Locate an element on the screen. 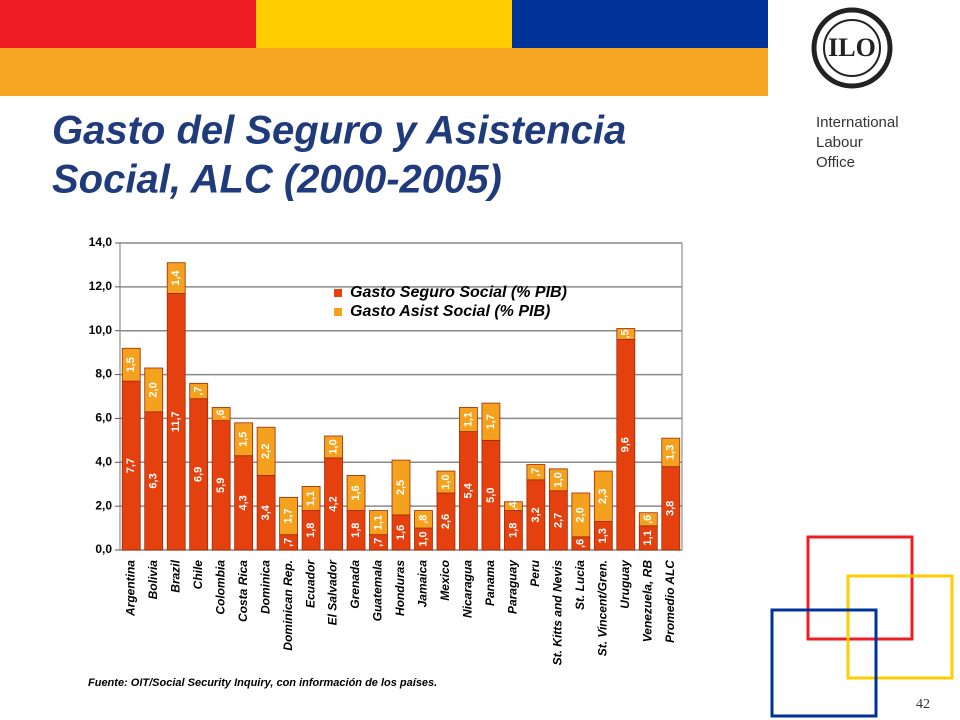 The image size is (960, 720). x-tick-label: Costa Rica is located at coordinates (243, 591).